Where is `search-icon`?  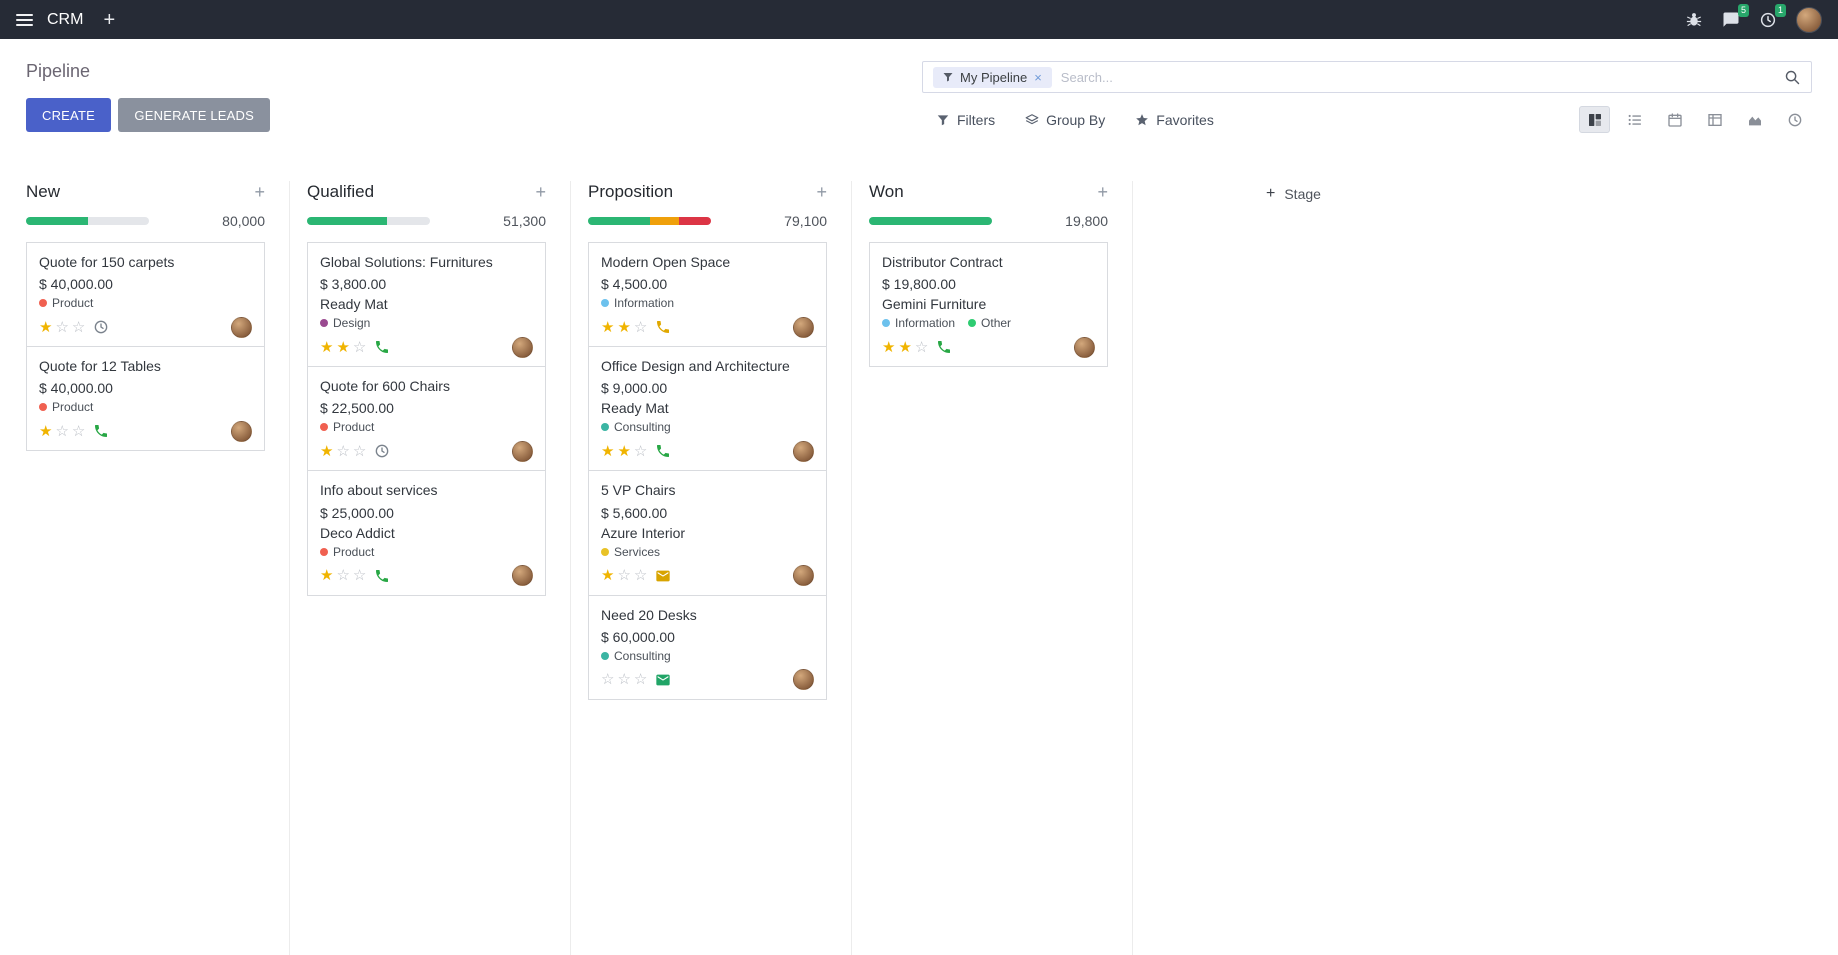 search-icon is located at coordinates (1792, 77).